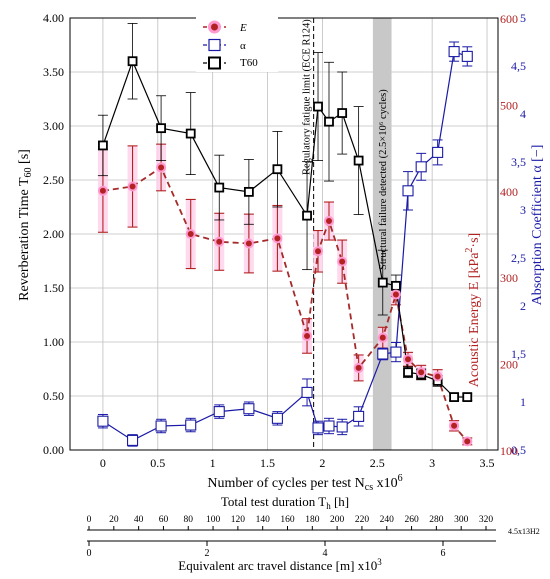  What do you see at coordinates (280, 565) in the screenshot?
I see `distance-axis-title: Equivalent arc travel distance [m] x103` at bounding box center [280, 565].